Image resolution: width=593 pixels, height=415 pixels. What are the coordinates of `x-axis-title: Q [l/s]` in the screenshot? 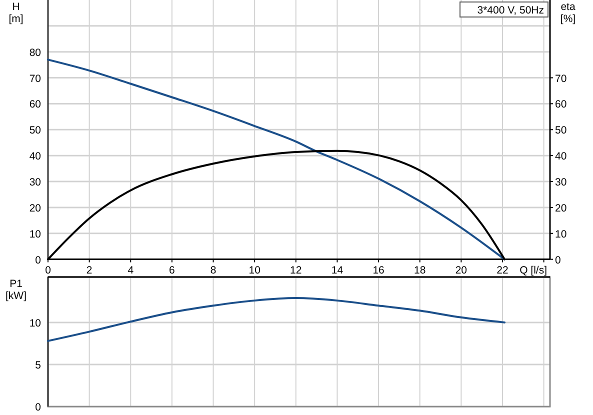 It's located at (534, 270).